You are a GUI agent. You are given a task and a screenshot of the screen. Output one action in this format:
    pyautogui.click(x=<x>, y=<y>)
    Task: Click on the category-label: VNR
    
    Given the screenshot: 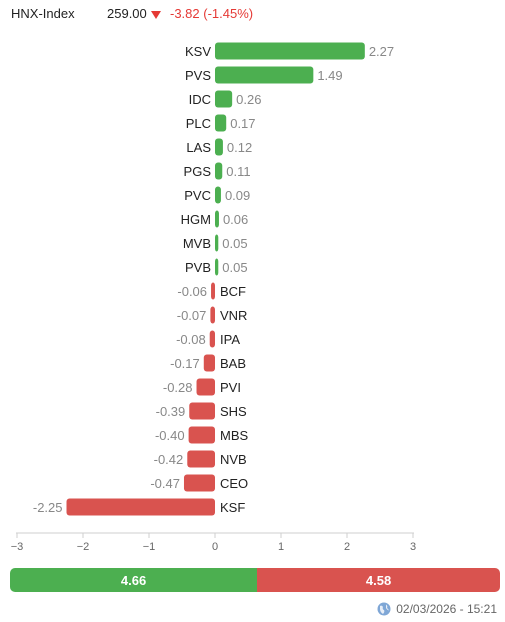 What is the action you would take?
    pyautogui.click(x=233, y=315)
    